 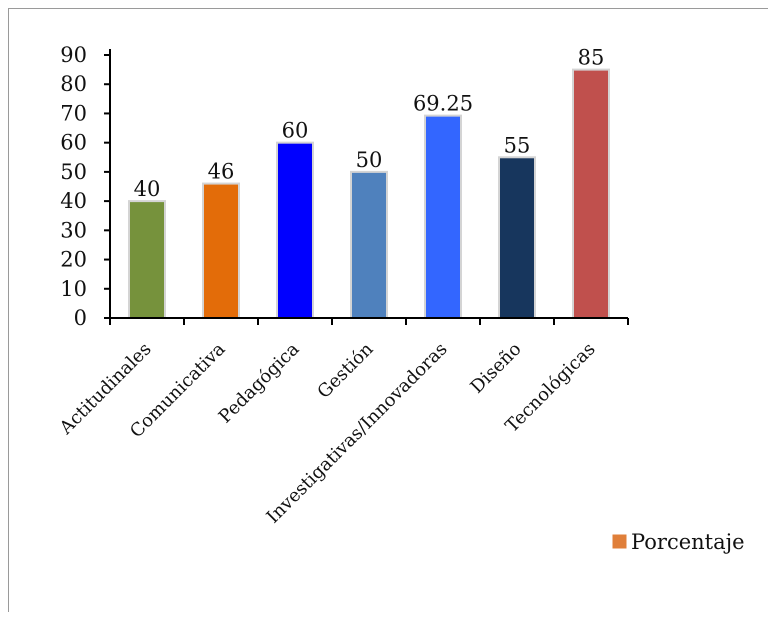 I want to click on x-axis-ticks, so click(x=369, y=321).